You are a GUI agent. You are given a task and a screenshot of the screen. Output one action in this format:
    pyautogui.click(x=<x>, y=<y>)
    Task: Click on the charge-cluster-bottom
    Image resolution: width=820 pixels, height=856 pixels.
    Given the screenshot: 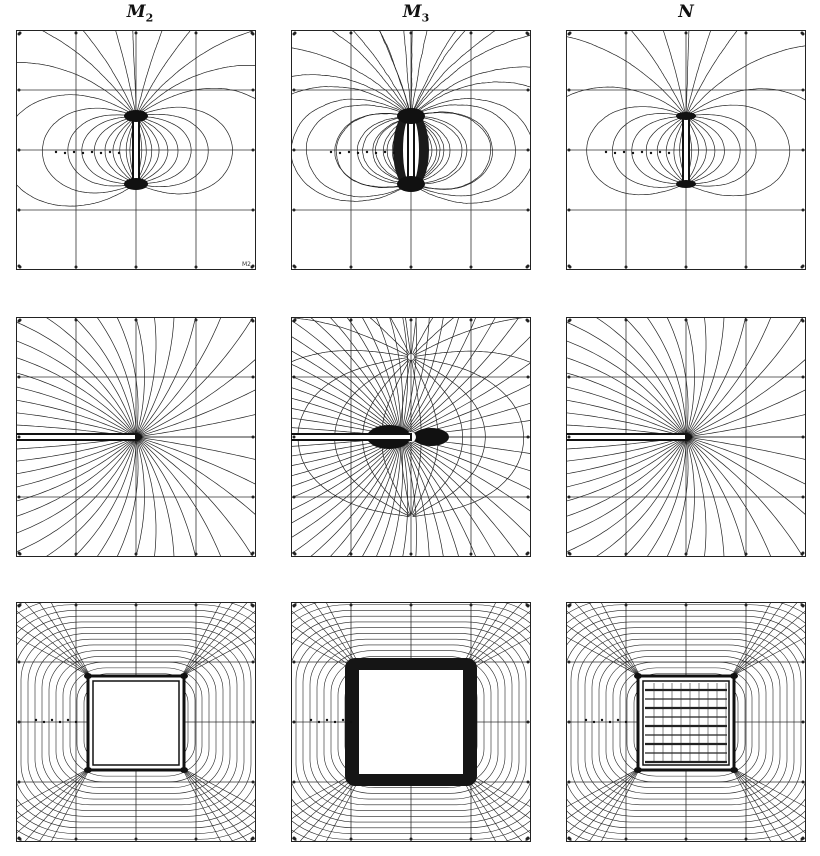 What is the action you would take?
    pyautogui.click(x=136, y=184)
    